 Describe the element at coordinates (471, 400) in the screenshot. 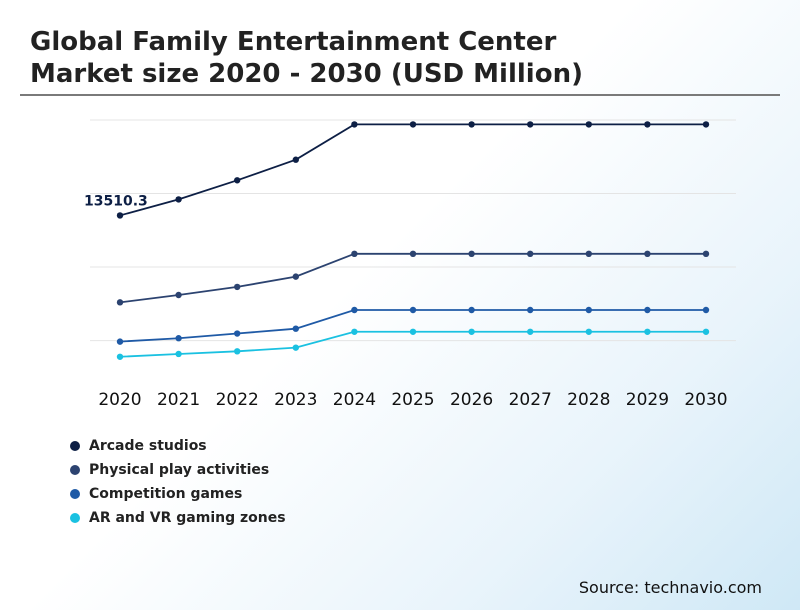

I see `x-tick-label: 2026` at that location.